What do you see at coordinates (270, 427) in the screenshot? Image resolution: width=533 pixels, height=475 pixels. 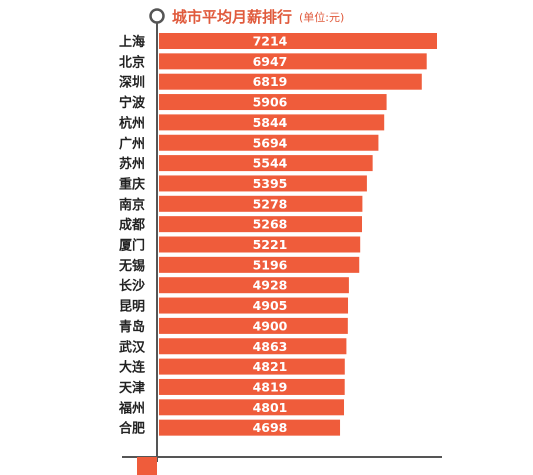 I see `value-label-19: 4698` at bounding box center [270, 427].